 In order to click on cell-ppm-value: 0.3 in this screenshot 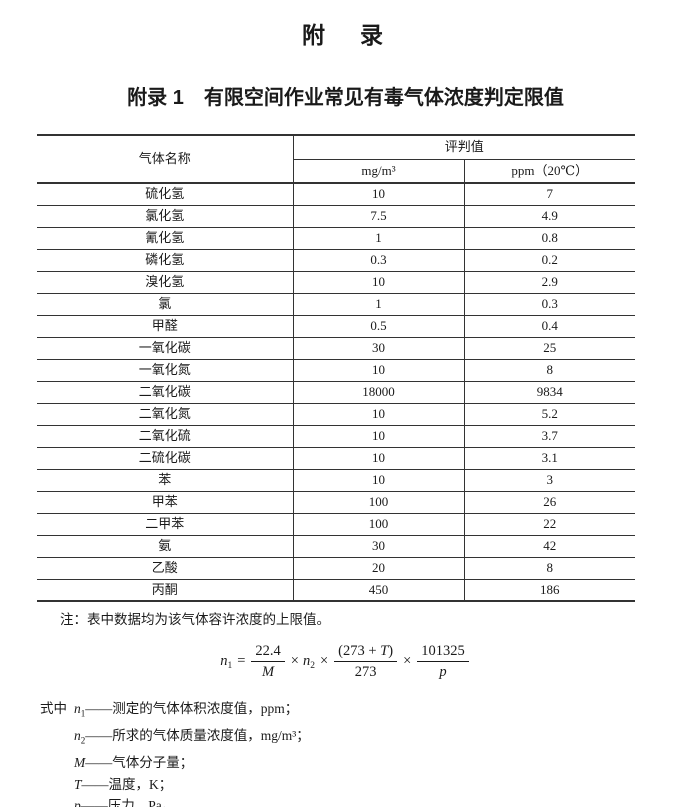, I will do `click(549, 304)`.